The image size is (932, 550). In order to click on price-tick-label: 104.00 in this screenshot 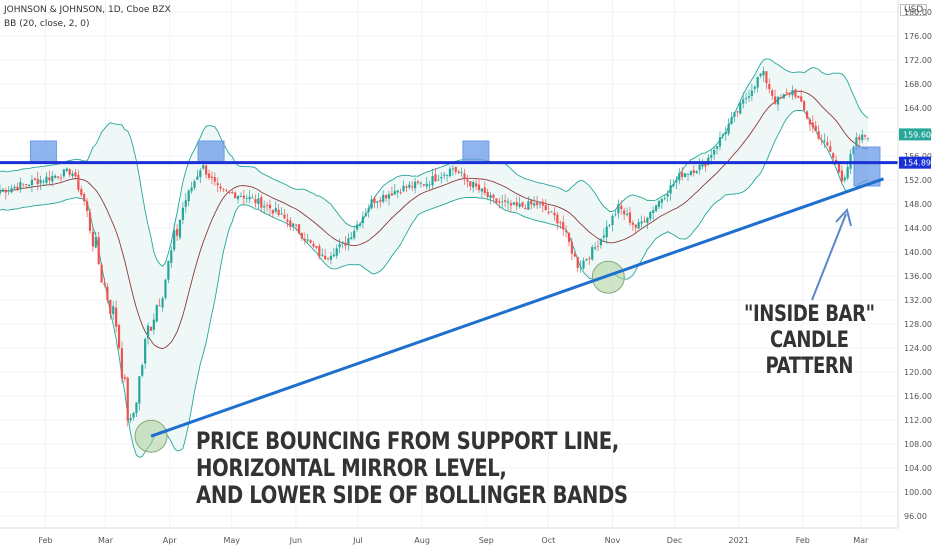, I will do `click(918, 468)`.